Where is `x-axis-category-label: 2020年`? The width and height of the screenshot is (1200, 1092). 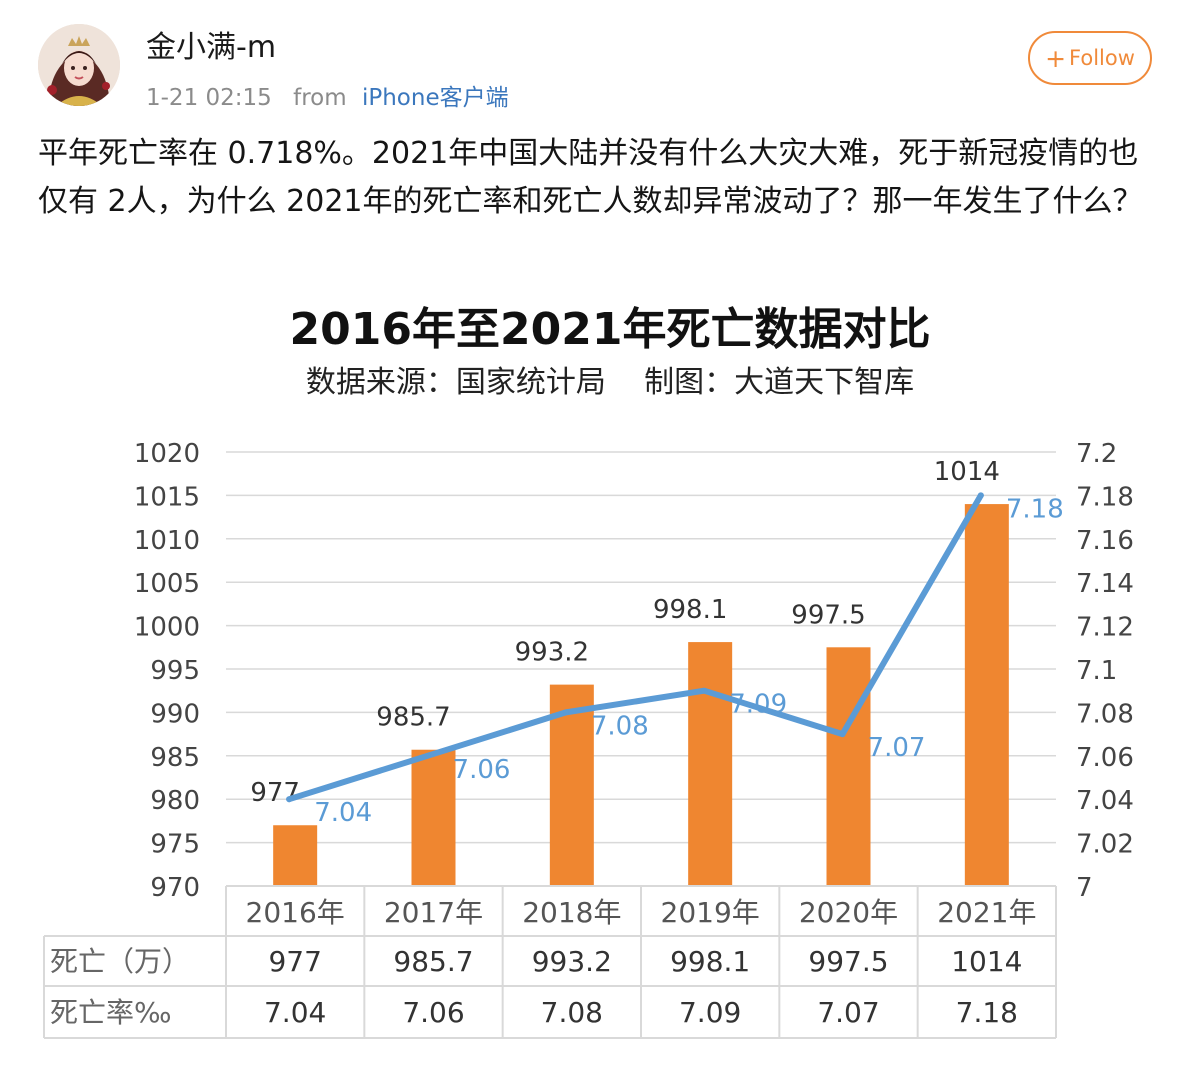
x-axis-category-label: 2020年 is located at coordinates (848, 912).